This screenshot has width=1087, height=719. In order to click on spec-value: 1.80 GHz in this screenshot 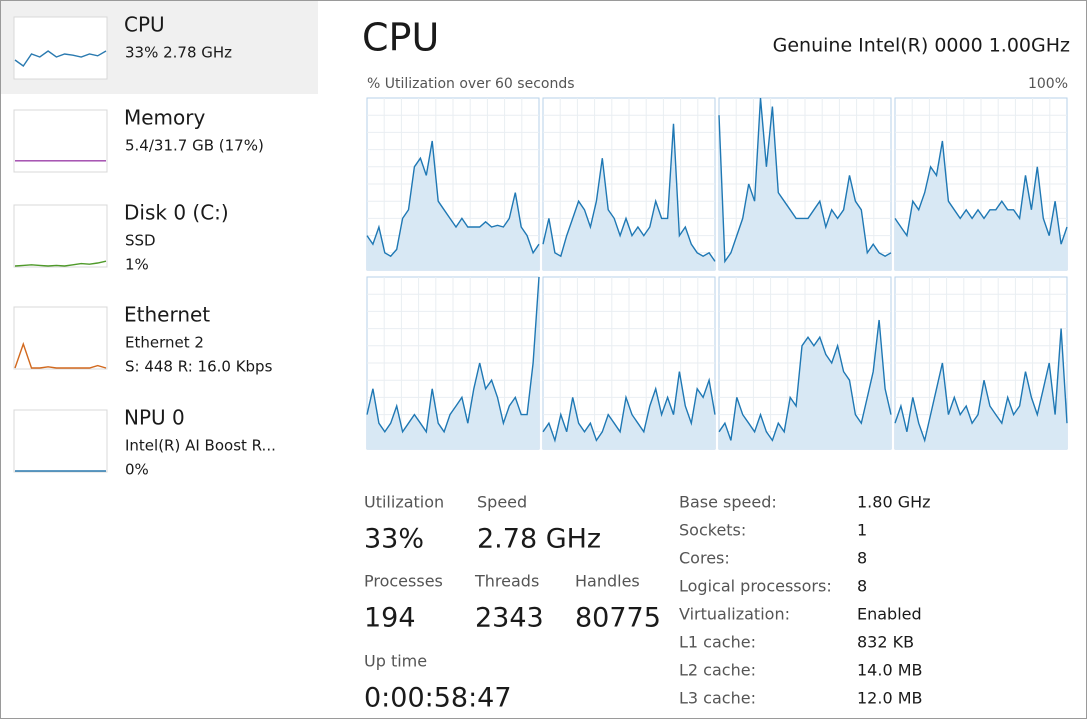, I will do `click(894, 502)`.